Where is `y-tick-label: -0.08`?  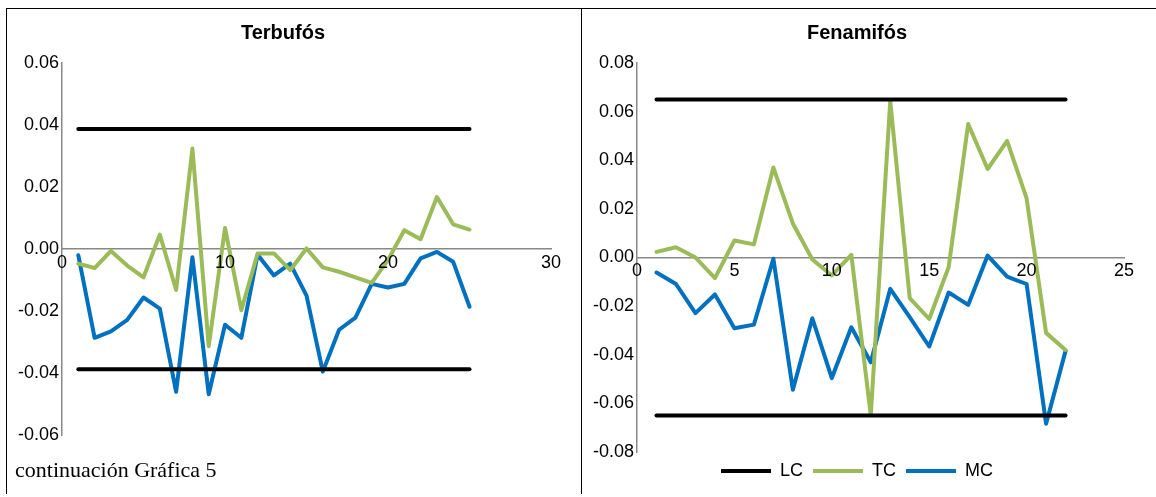
y-tick-label: -0.08 is located at coordinates (614, 450).